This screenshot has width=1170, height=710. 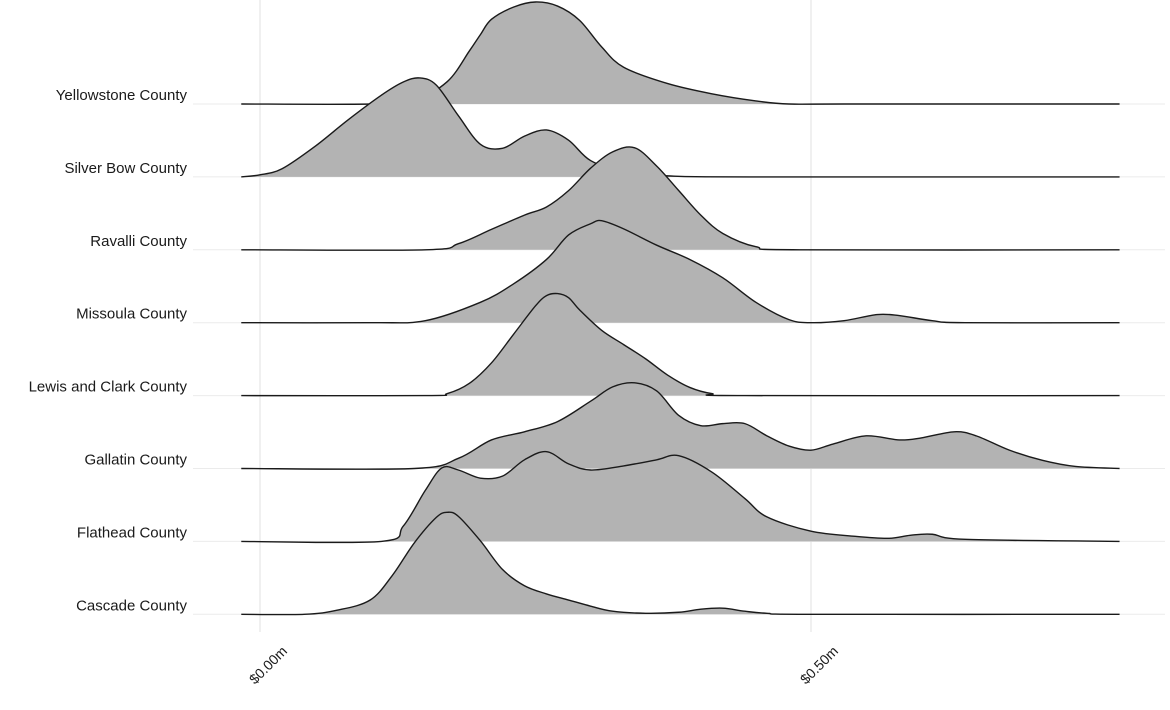 I want to click on x-tick-label: $0.50m, so click(x=819, y=665).